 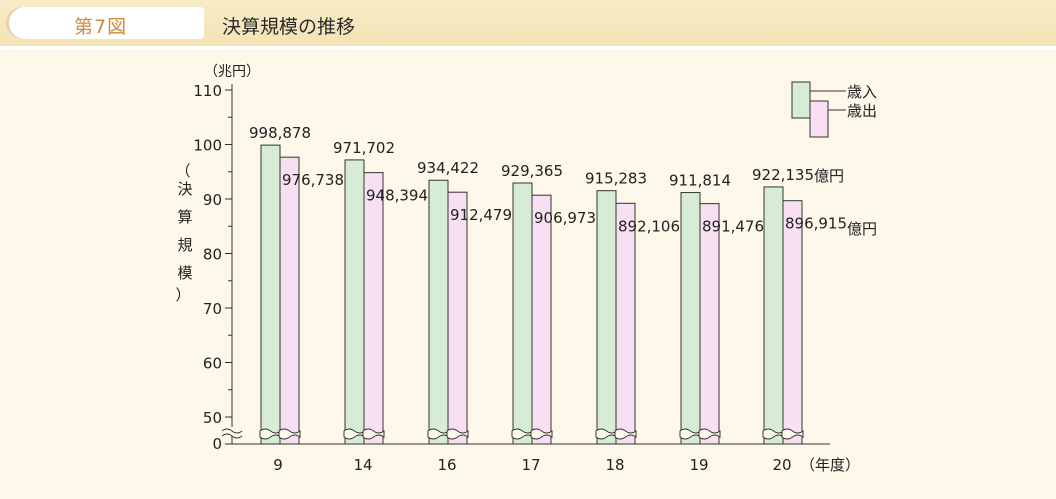 What do you see at coordinates (733, 227) in the screenshot?
I see `expenditure-value-label: 891,476` at bounding box center [733, 227].